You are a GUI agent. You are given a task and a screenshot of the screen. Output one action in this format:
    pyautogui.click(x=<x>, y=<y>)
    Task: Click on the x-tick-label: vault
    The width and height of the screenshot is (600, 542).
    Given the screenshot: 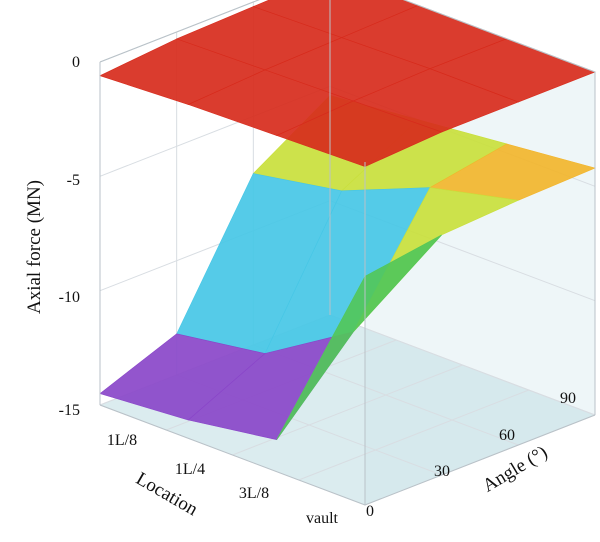 What is the action you would take?
    pyautogui.click(x=322, y=518)
    